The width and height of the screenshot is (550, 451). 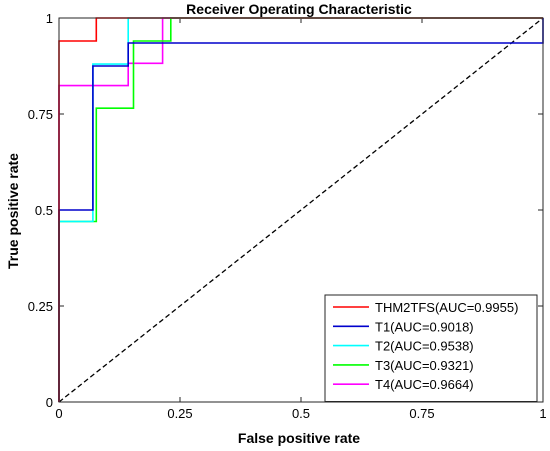 I want to click on y-tick-label: 0, so click(x=49, y=402).